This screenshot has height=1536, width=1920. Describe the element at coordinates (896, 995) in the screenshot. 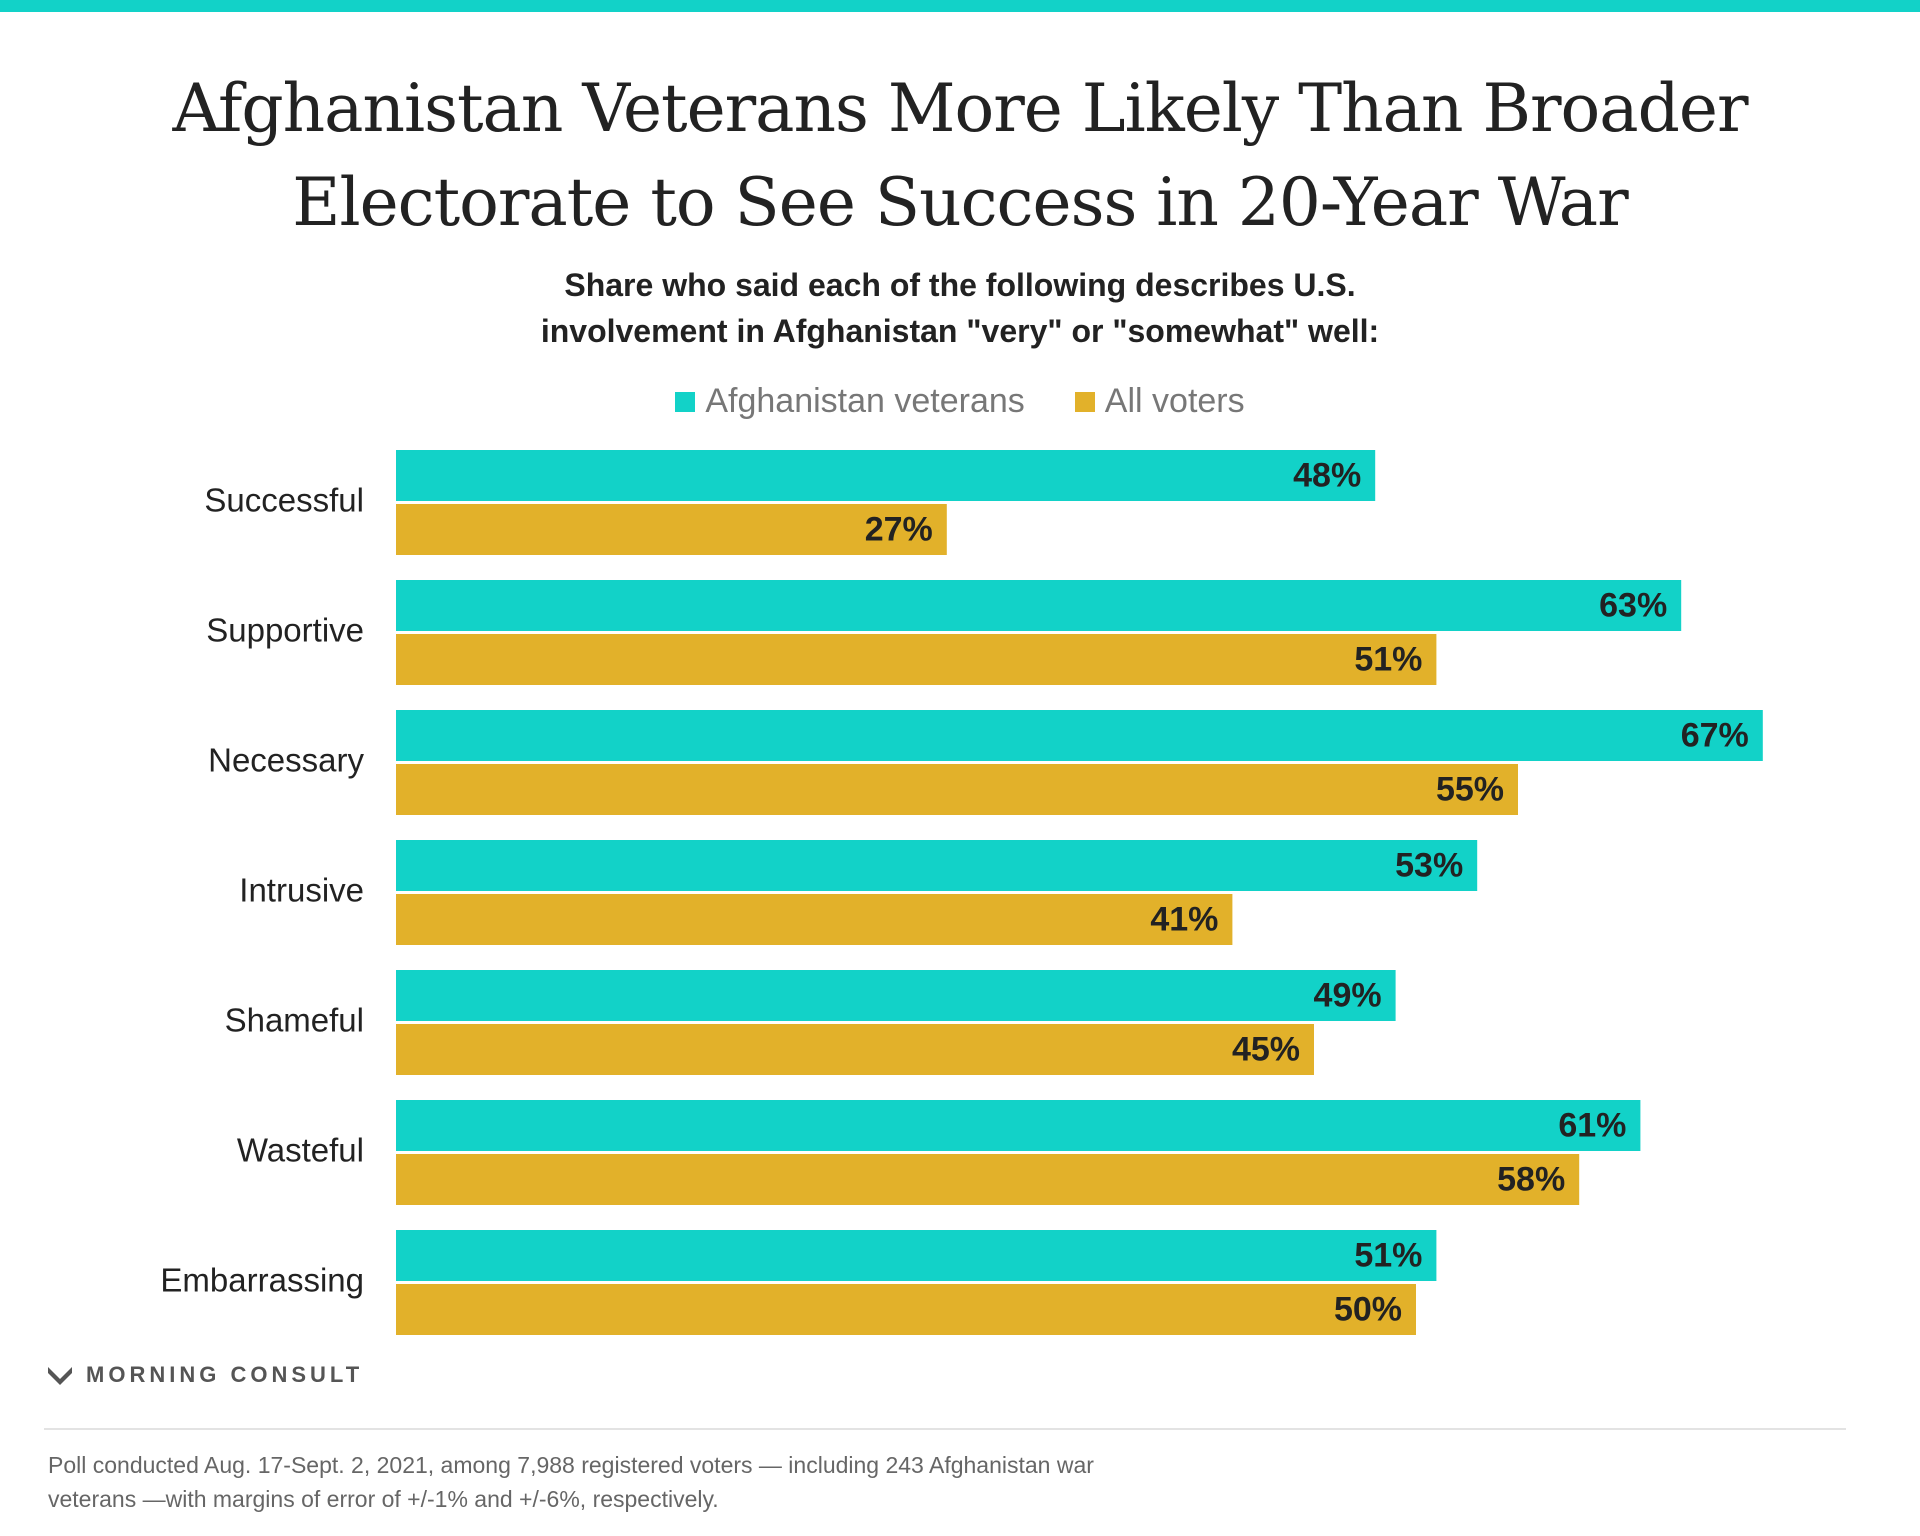

I see `bar-shameful-veterans` at that location.